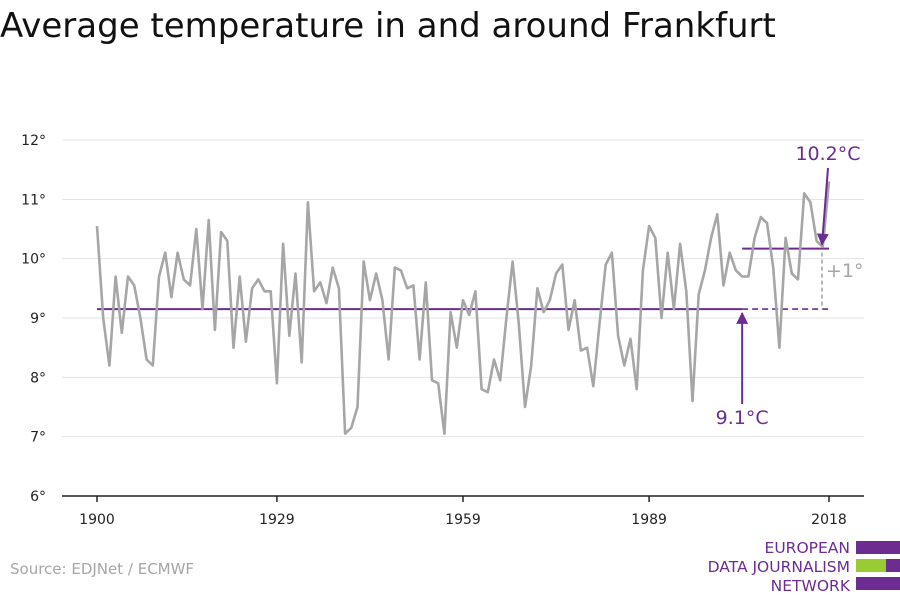 The width and height of the screenshot is (900, 600). What do you see at coordinates (38, 378) in the screenshot?
I see `y-tick-label-8: 8°` at bounding box center [38, 378].